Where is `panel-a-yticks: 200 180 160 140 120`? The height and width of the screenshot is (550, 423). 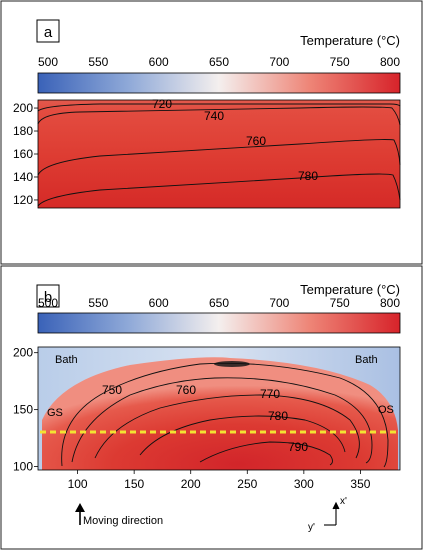
panel-a-yticks: 200 180 160 140 120 is located at coordinates (25, 154).